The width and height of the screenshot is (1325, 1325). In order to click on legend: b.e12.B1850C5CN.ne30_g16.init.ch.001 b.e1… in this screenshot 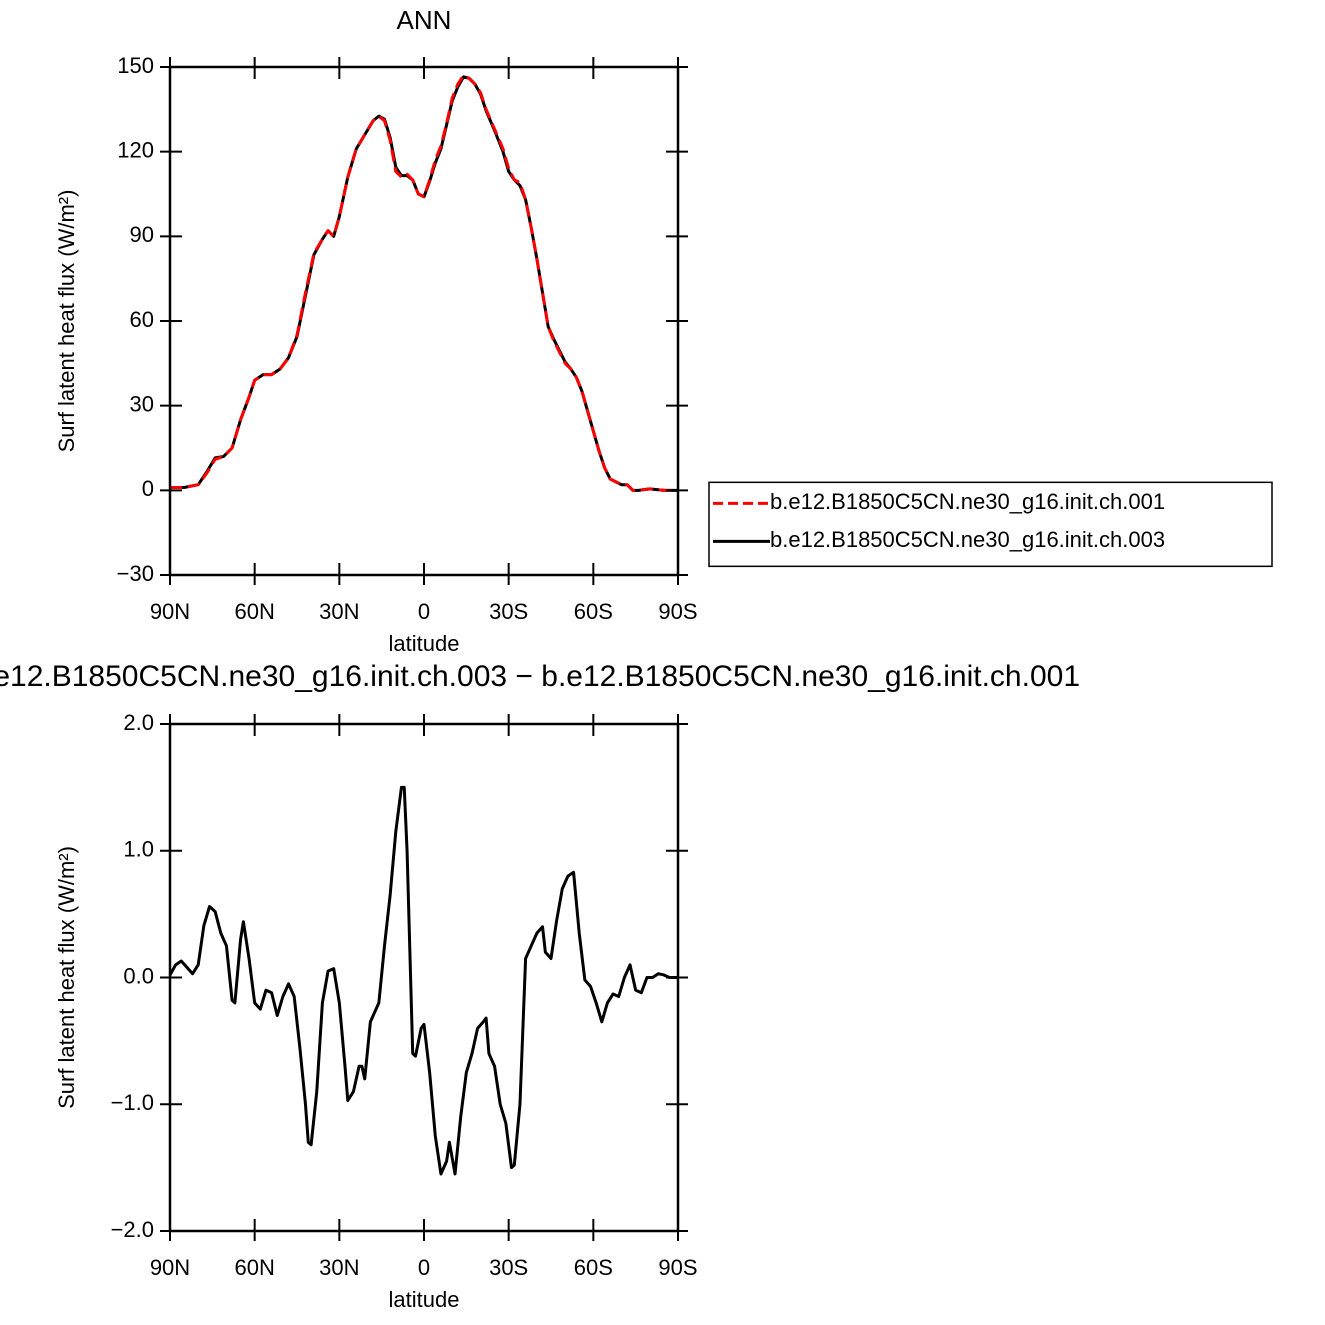, I will do `click(990, 524)`.